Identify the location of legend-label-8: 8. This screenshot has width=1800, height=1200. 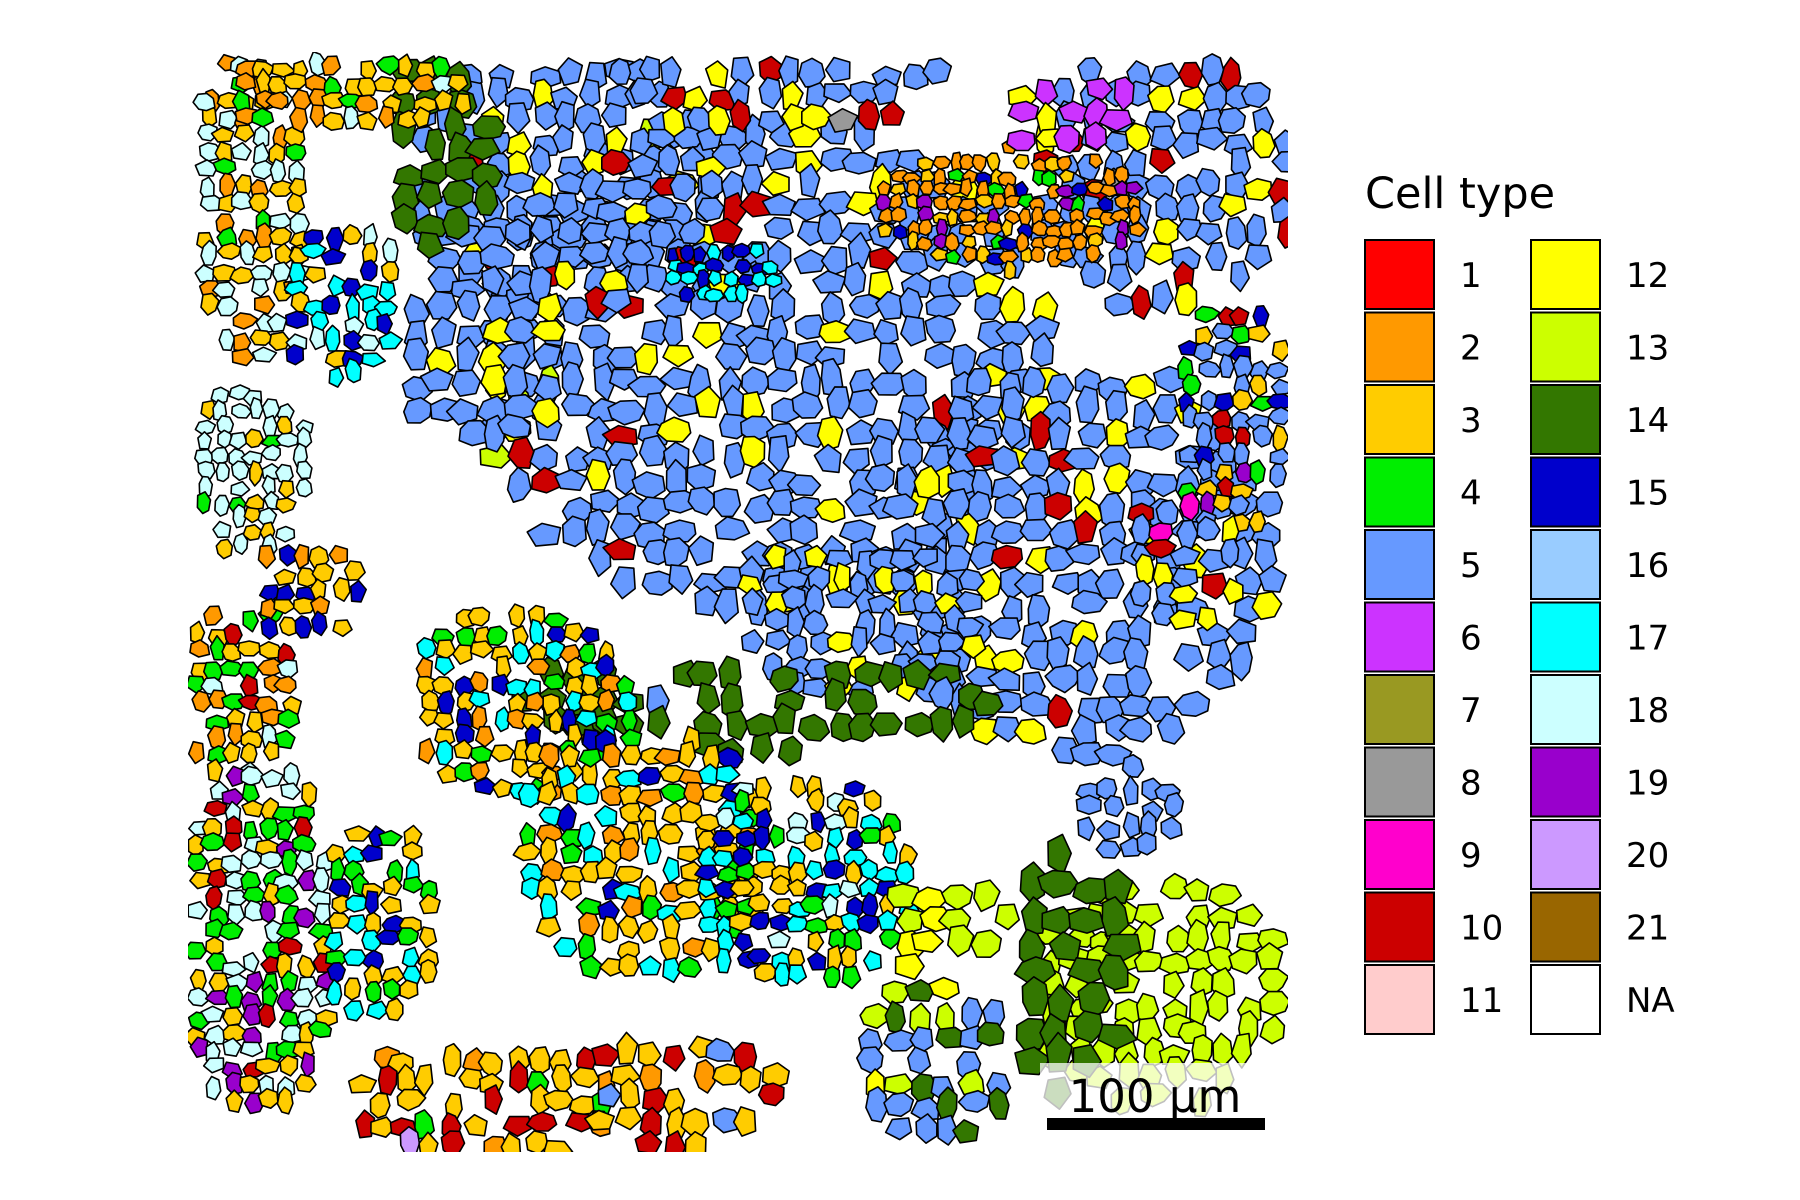
(1471, 784).